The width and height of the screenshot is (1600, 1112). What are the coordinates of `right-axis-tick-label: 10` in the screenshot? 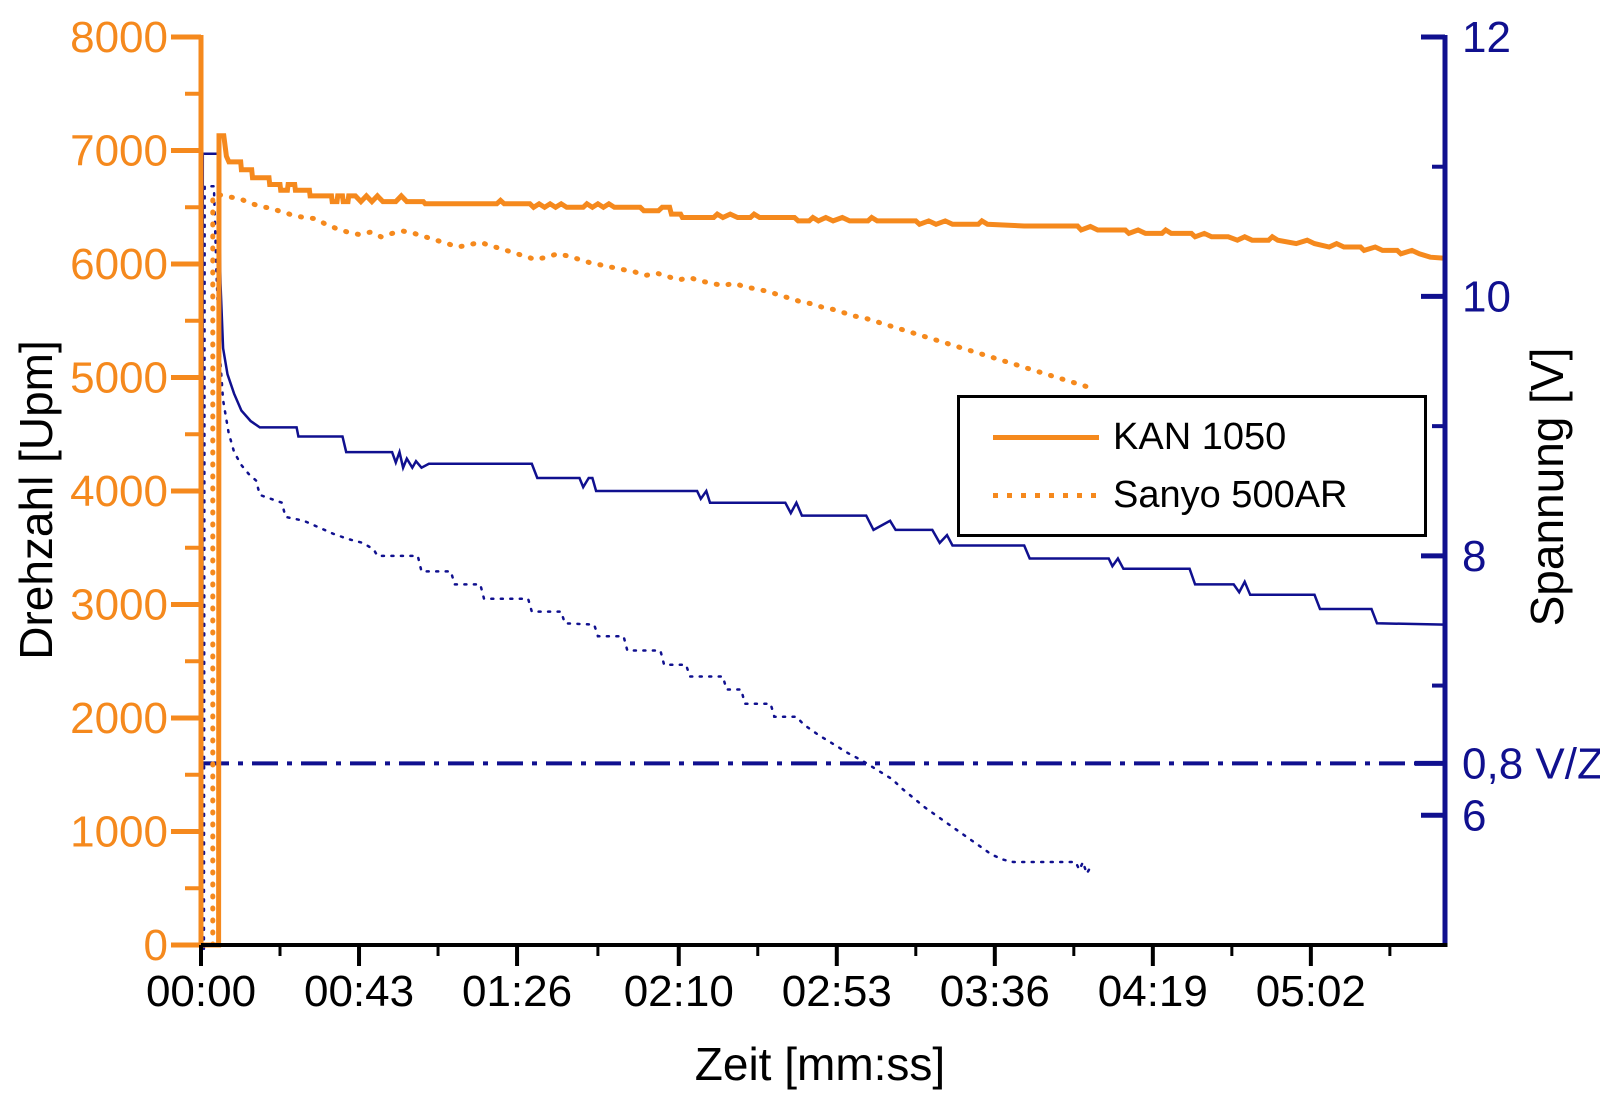 It's located at (1486, 296).